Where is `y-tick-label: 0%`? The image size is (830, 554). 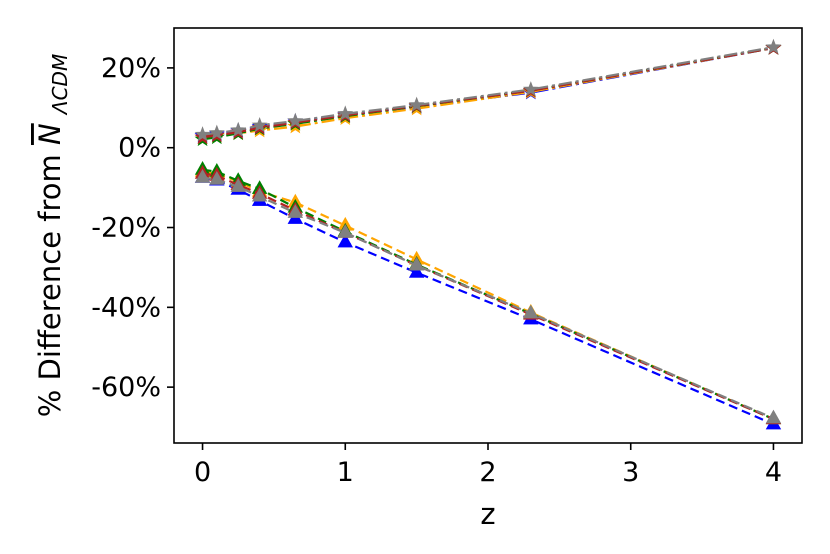
y-tick-label: 0% is located at coordinates (139, 148).